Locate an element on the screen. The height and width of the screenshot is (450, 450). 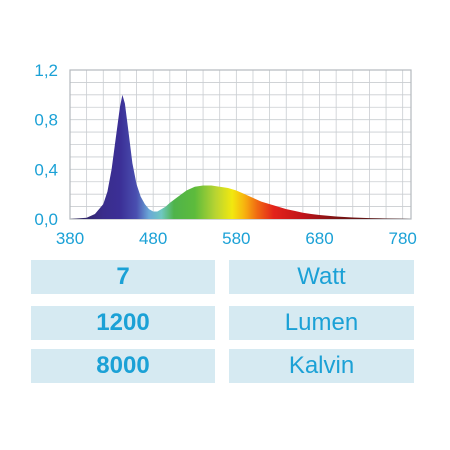
wattage-value: 7 is located at coordinates (123, 277).